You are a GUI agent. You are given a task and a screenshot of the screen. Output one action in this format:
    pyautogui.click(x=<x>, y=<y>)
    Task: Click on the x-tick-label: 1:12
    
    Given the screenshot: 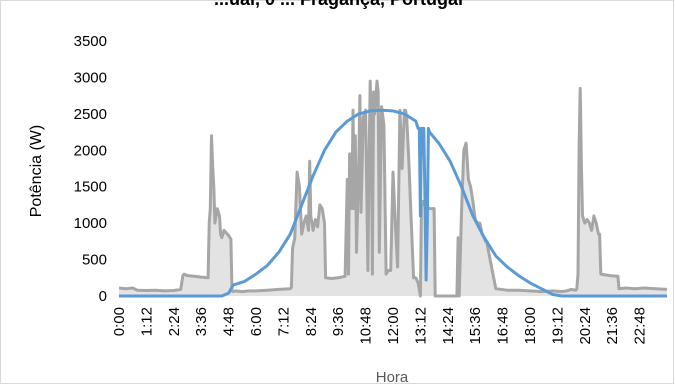 What is the action you would take?
    pyautogui.click(x=146, y=321)
    